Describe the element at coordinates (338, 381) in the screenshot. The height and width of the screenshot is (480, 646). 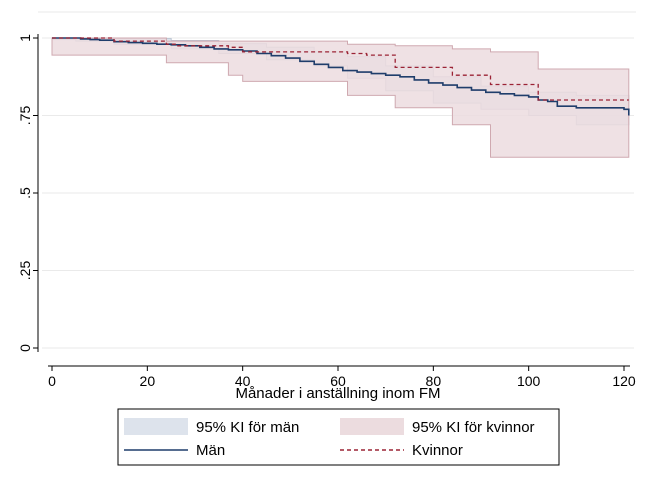
I see `x-tick-label: 60` at that location.